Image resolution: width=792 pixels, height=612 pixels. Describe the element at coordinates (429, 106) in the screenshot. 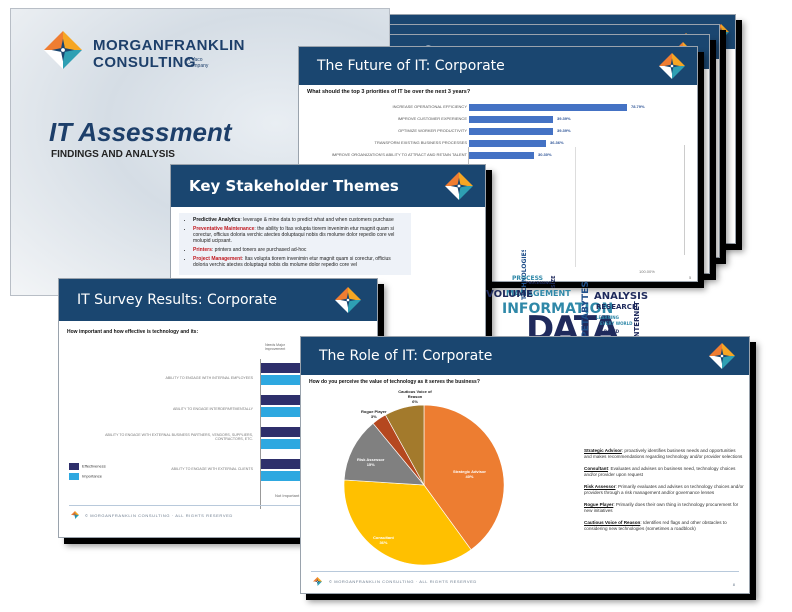

I see `bar-label: Increase operational efficiency` at that location.